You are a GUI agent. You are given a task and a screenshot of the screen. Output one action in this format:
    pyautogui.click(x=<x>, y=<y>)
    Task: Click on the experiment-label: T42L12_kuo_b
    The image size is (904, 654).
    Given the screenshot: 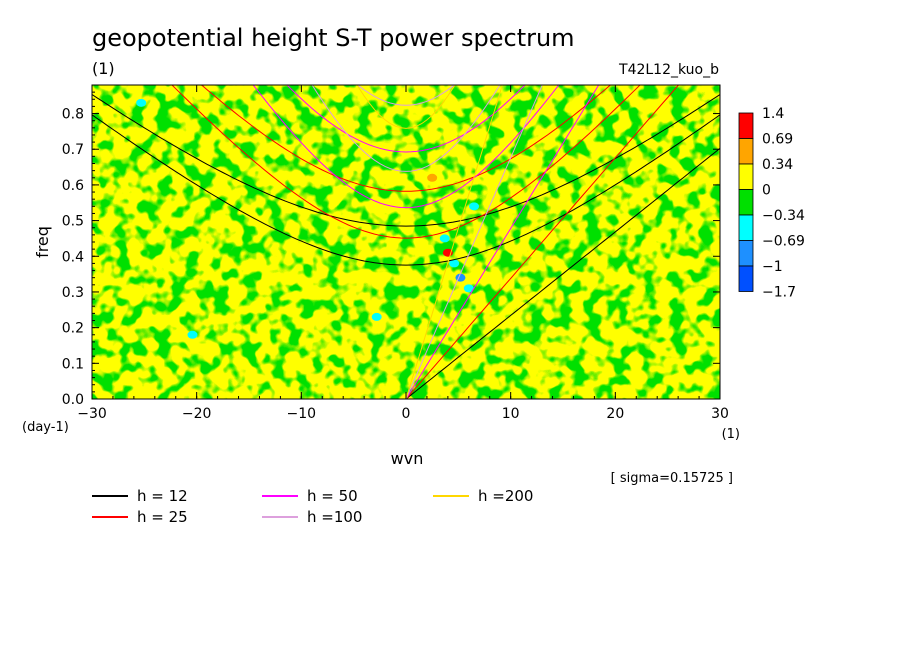 What is the action you would take?
    pyautogui.click(x=668, y=70)
    